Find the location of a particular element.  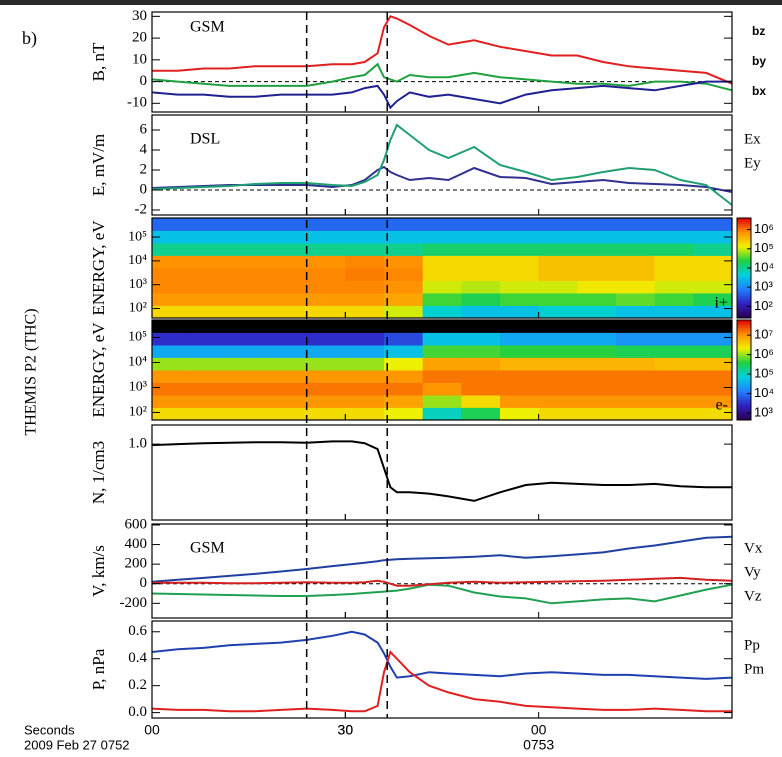

colorbar-tick-label: 10⁶ is located at coordinates (764, 353).